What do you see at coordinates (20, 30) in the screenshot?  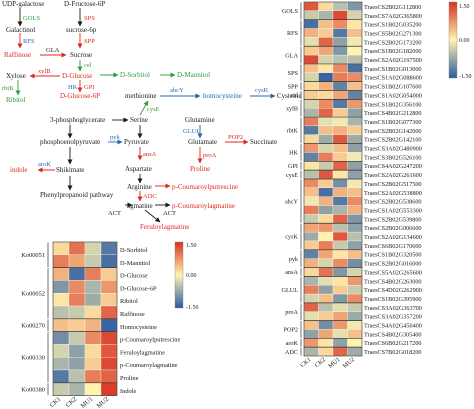 I see `node-galactinol: Galactinol` at bounding box center [20, 30].